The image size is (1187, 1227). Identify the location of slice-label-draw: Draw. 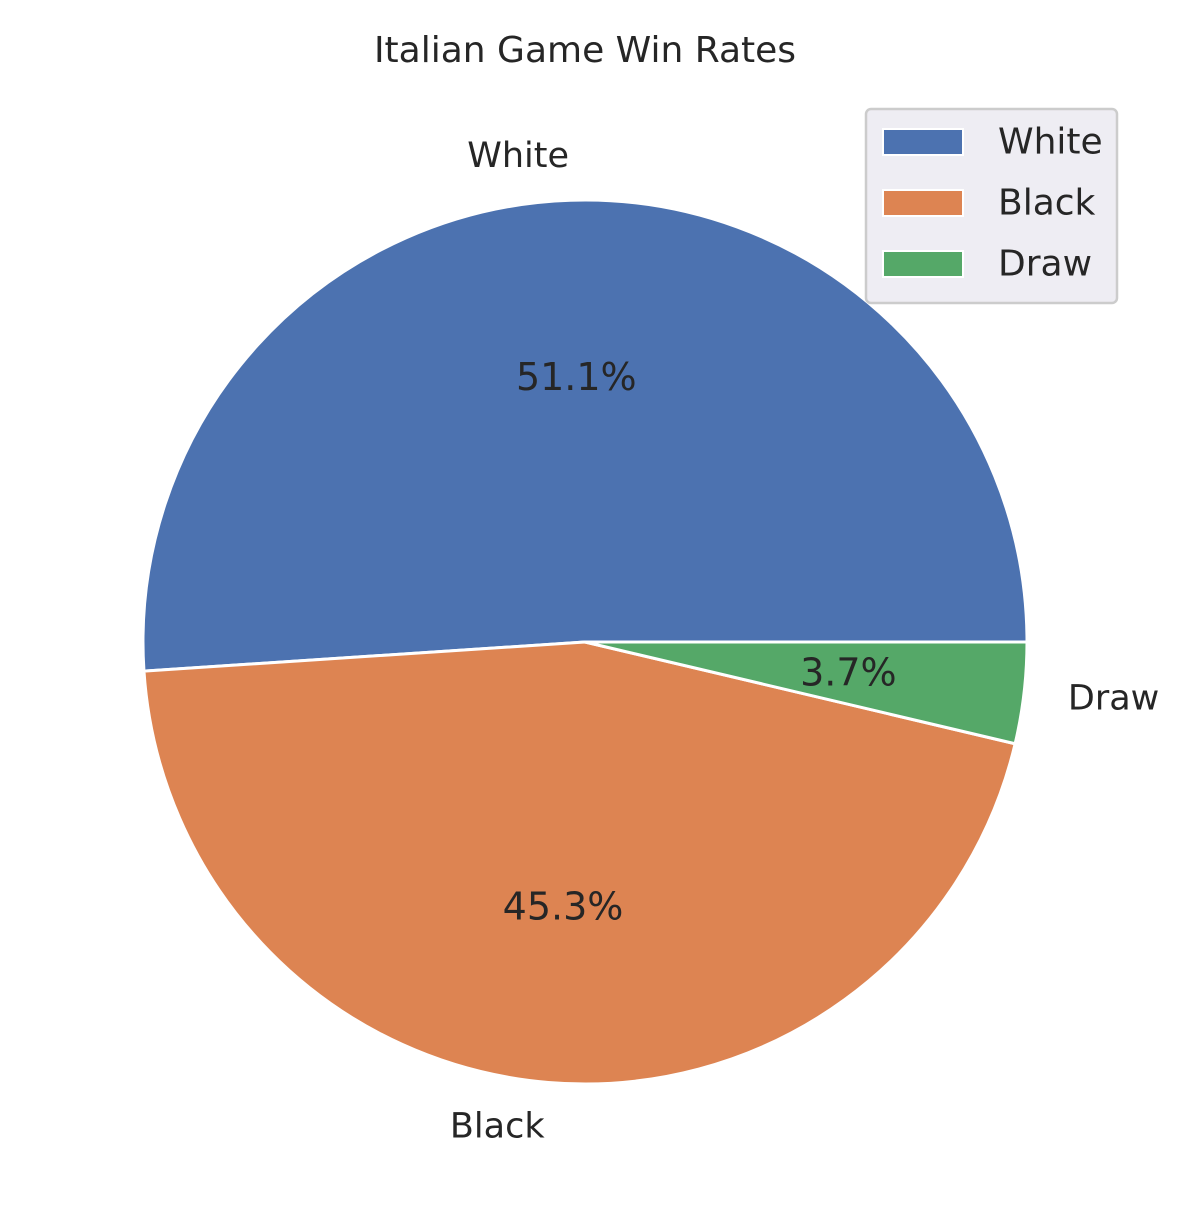
(1113, 698).